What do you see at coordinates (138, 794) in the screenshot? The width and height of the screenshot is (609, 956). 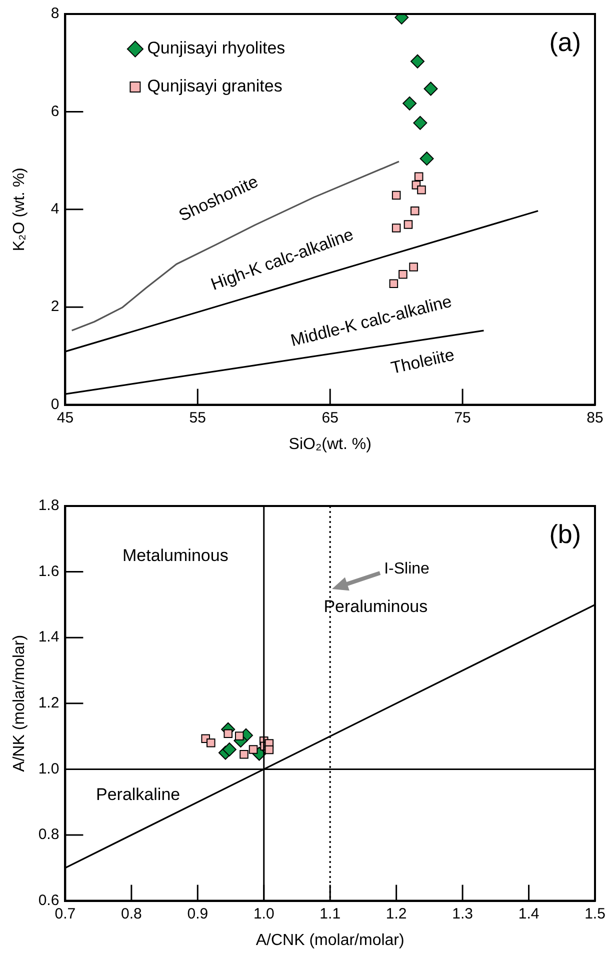 I see `annotation: Peralkaline` at bounding box center [138, 794].